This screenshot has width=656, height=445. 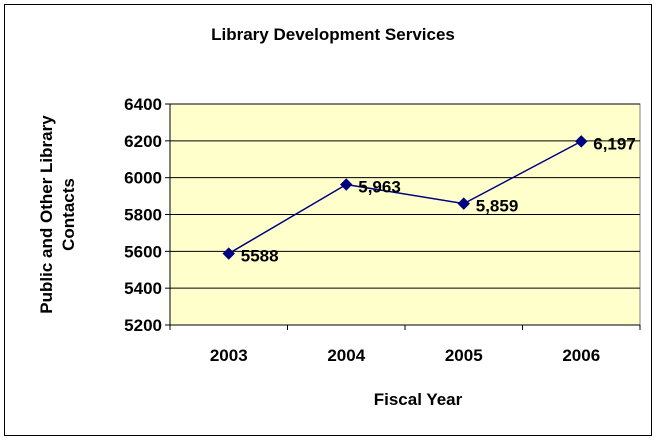 I want to click on y-tick-label: 5600, so click(x=143, y=251).